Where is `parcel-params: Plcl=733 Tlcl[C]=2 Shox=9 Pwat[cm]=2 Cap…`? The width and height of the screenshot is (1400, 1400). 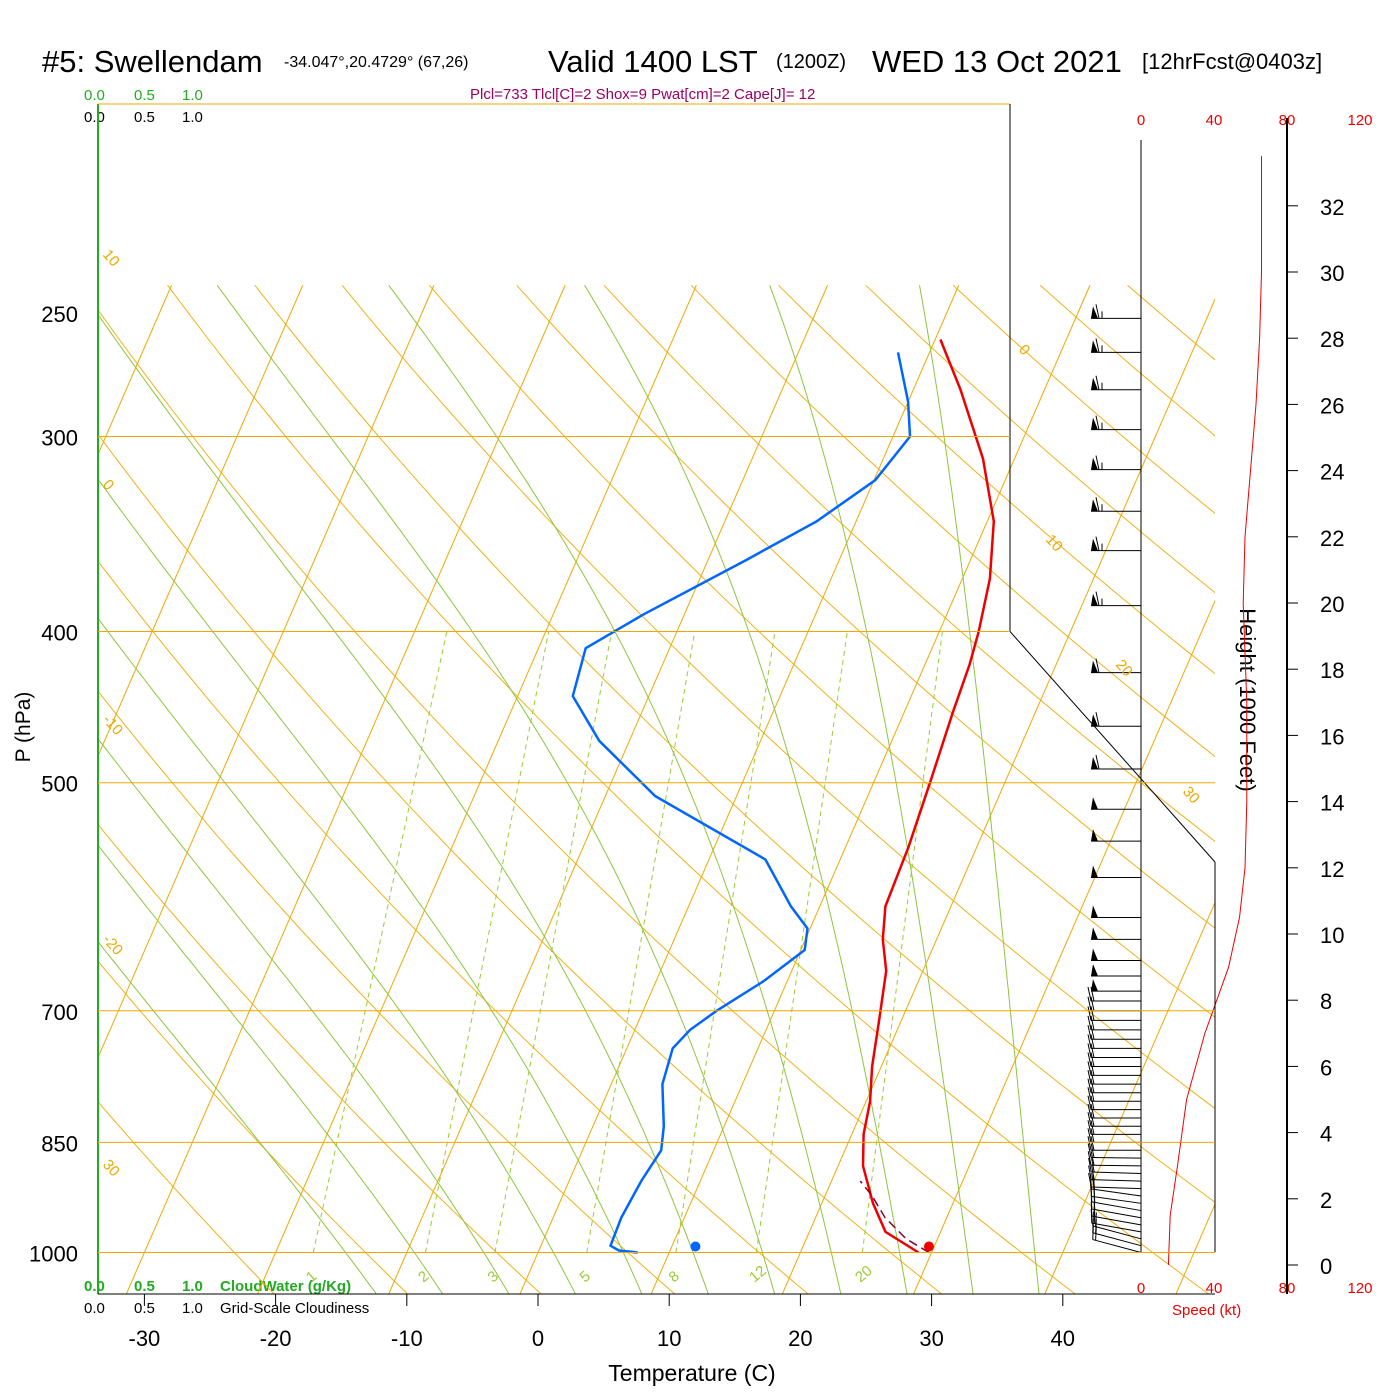 parcel-params: Plcl=733 Tlcl[C]=2 Shox=9 Pwat[cm]=2 Cap… is located at coordinates (642, 94).